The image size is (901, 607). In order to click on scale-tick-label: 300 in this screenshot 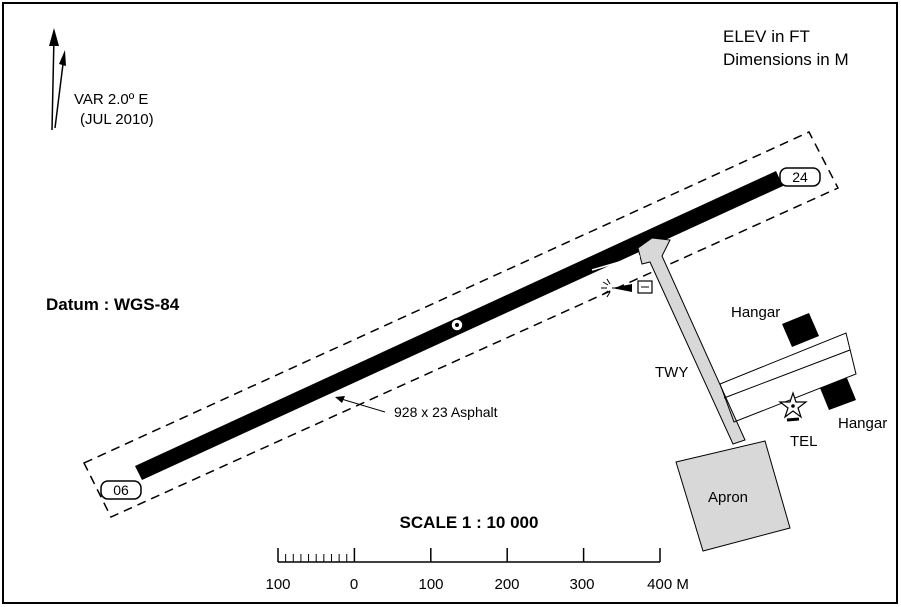, I will do `click(581, 584)`.